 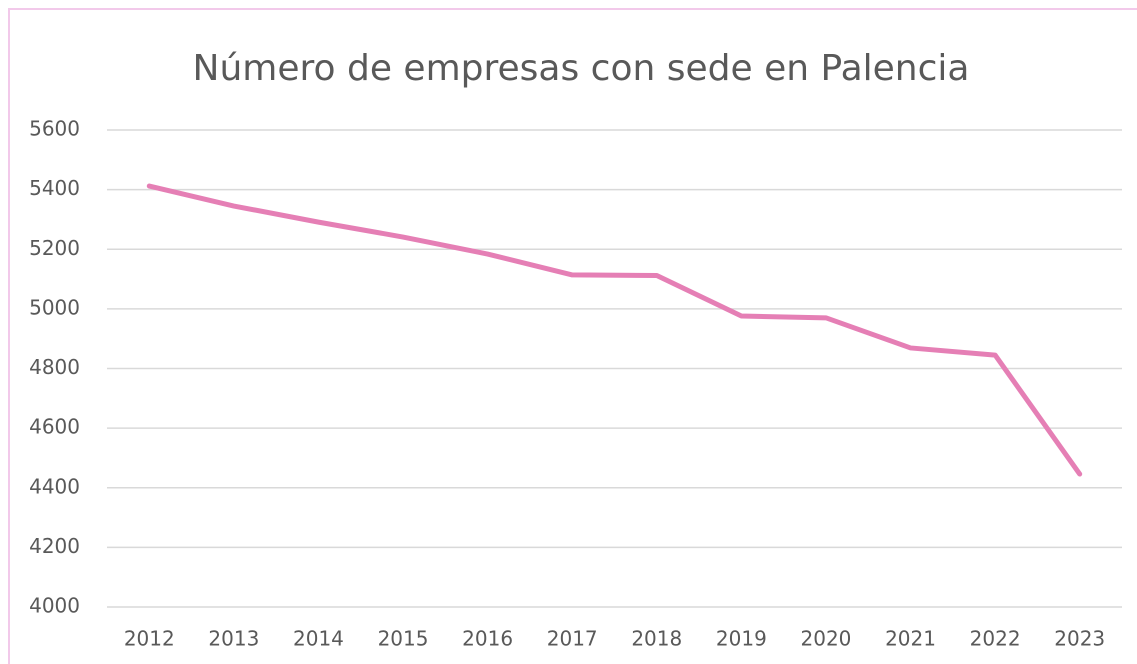 What do you see at coordinates (741, 639) in the screenshot?
I see `x-tick-label: 2019` at bounding box center [741, 639].